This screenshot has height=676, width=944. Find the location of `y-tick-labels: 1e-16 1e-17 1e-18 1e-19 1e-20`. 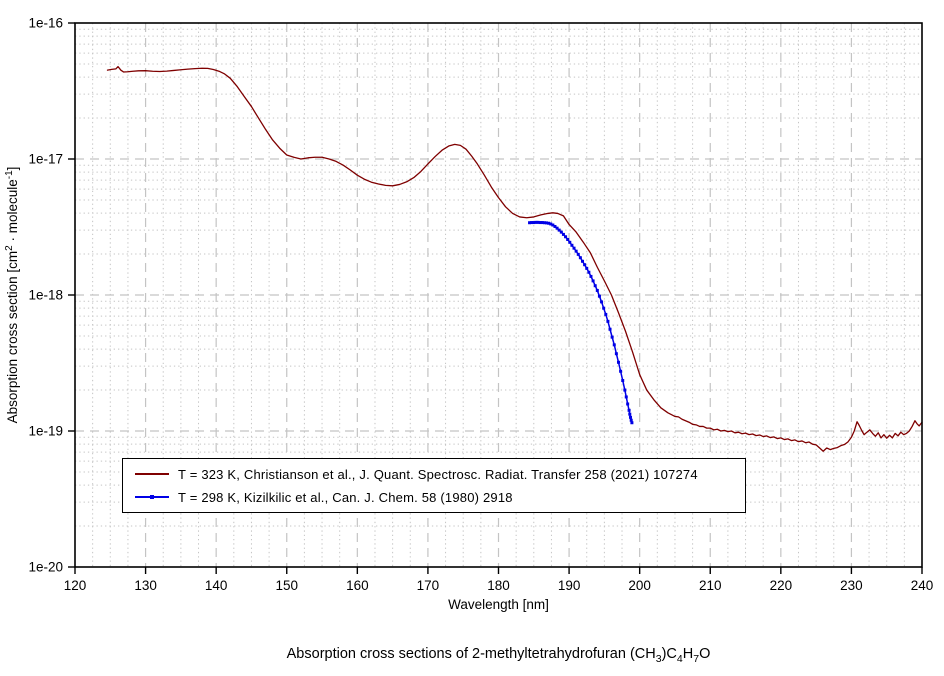

y-tick-labels: 1e-16 1e-17 1e-18 1e-19 1e-20 is located at coordinates (45, 295).